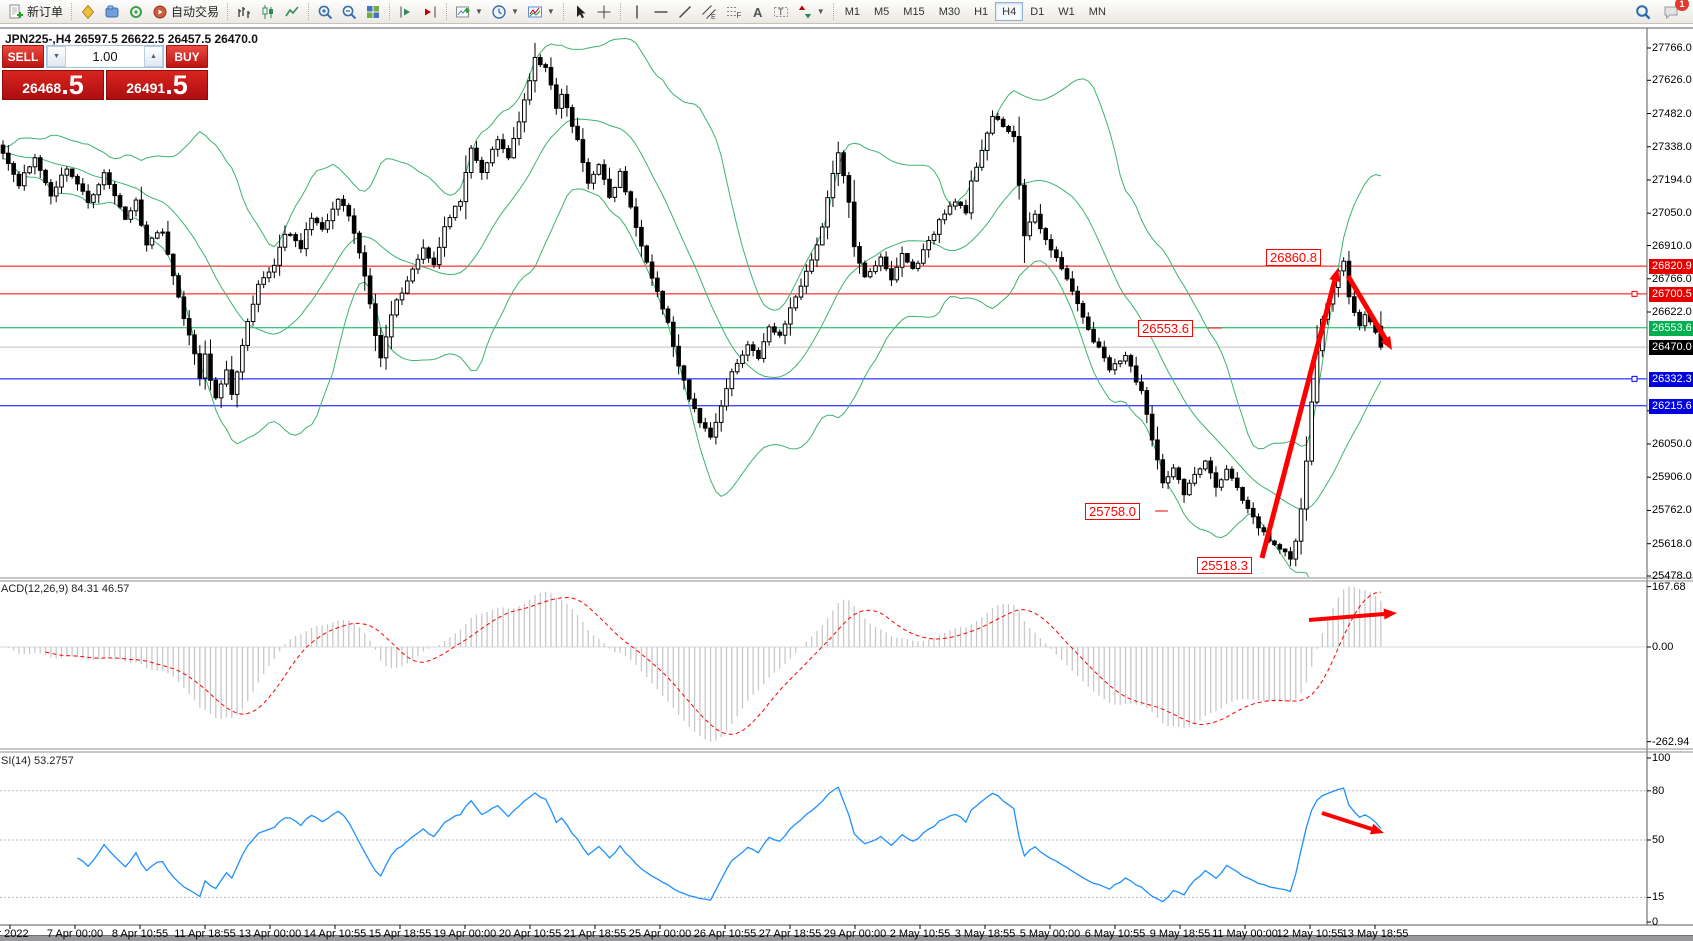 The height and width of the screenshot is (941, 1693). Describe the element at coordinates (157, 85) in the screenshot. I see `buy-price-button: 26491.5` at that location.